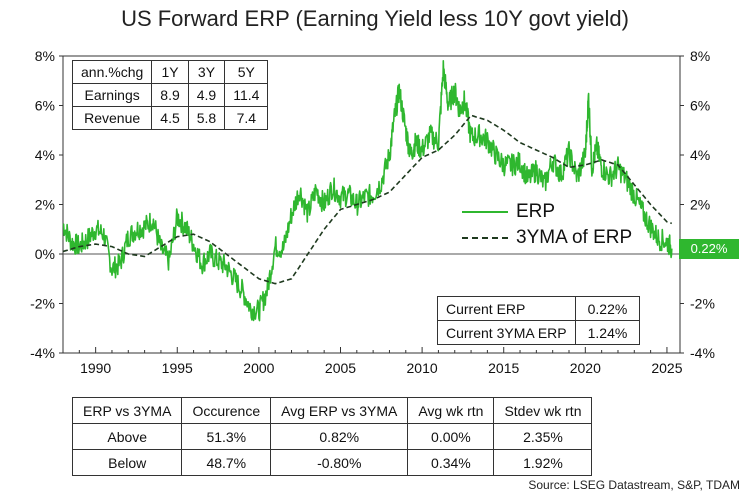 This screenshot has width=750, height=500. I want to click on growth-cell: 4.9, so click(206, 95).